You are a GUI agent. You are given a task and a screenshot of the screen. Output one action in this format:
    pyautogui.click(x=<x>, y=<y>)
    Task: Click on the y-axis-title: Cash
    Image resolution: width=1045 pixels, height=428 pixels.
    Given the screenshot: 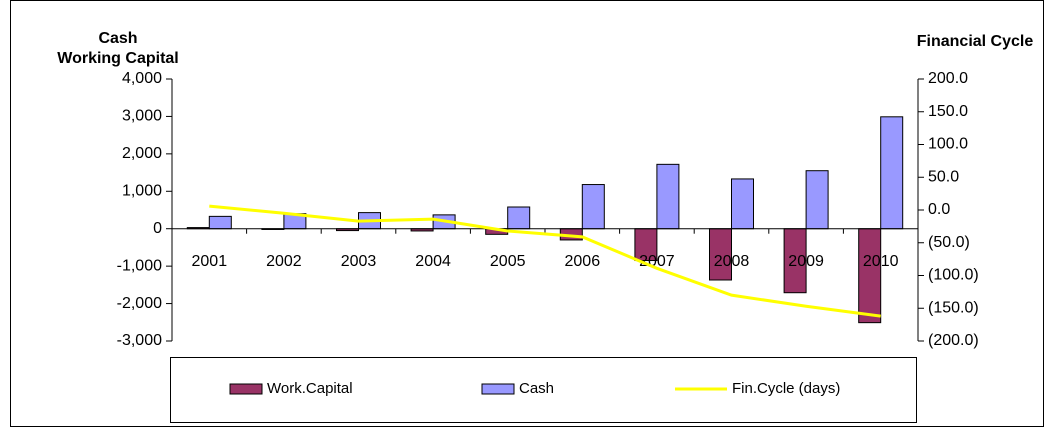 What is the action you would take?
    pyautogui.click(x=117, y=38)
    